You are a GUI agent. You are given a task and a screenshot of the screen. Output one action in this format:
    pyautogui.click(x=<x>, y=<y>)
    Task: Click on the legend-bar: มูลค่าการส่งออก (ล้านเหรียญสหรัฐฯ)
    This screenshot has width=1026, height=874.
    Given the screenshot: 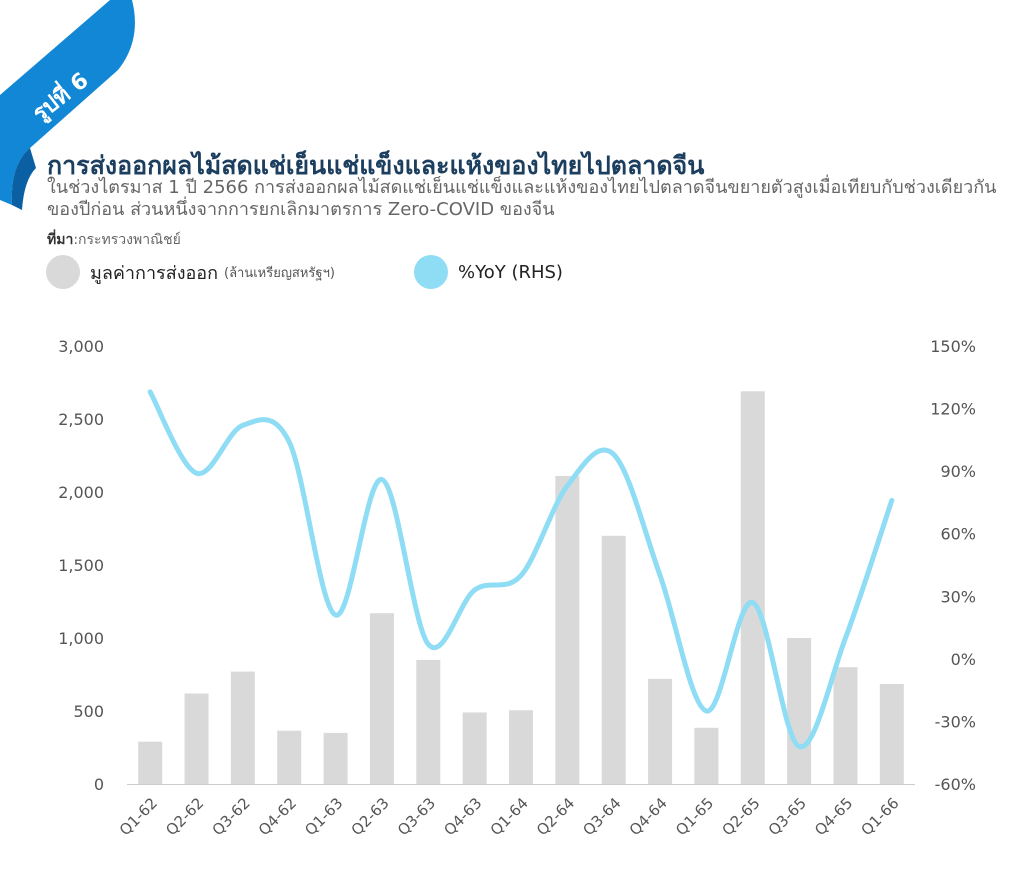 What is the action you would take?
    pyautogui.click(x=190, y=272)
    